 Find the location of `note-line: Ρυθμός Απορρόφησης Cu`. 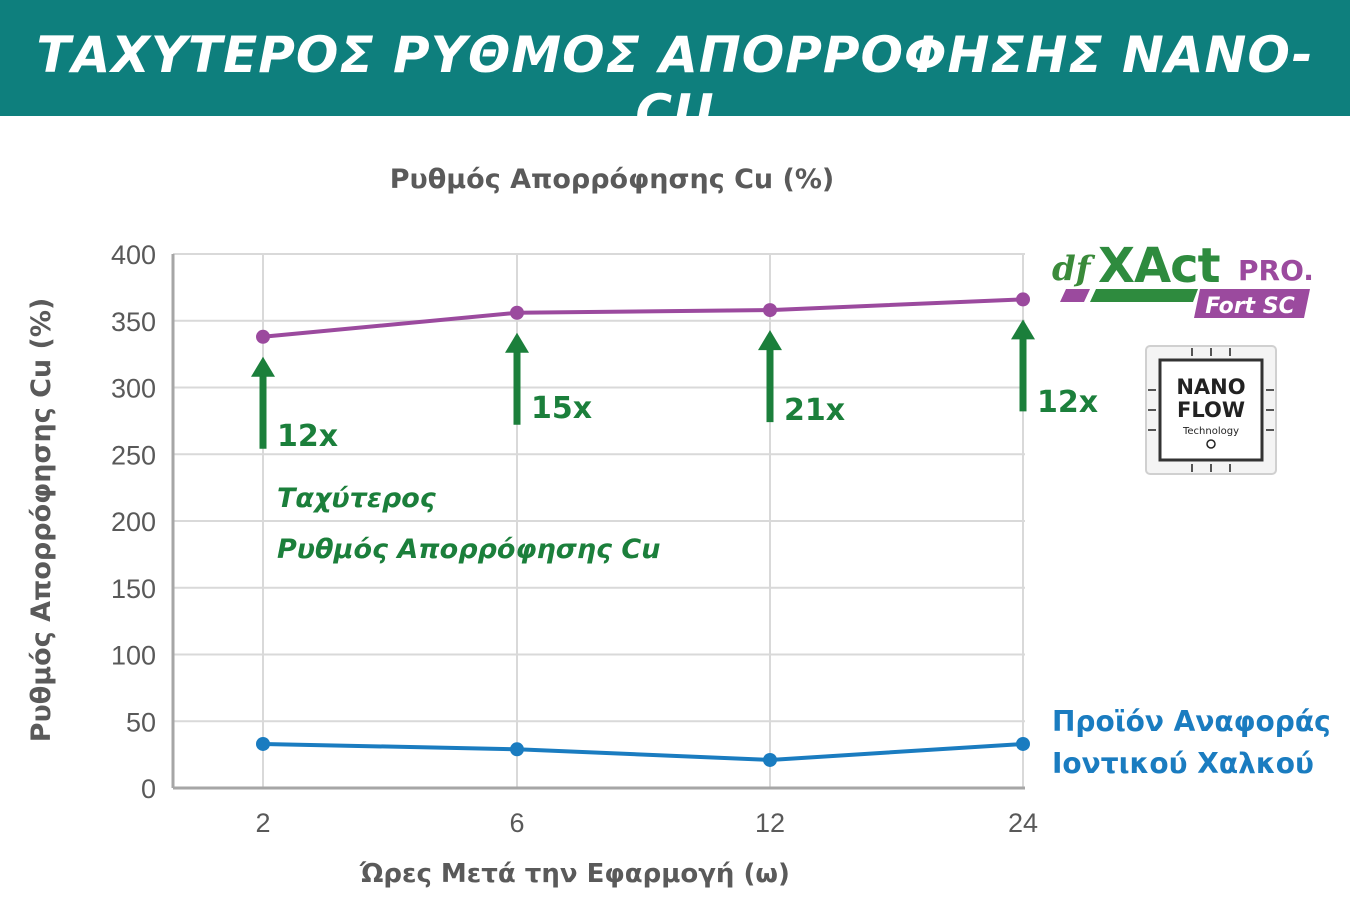

note-line: Ρυθμός Απορρόφησης Cu is located at coordinates (468, 549).